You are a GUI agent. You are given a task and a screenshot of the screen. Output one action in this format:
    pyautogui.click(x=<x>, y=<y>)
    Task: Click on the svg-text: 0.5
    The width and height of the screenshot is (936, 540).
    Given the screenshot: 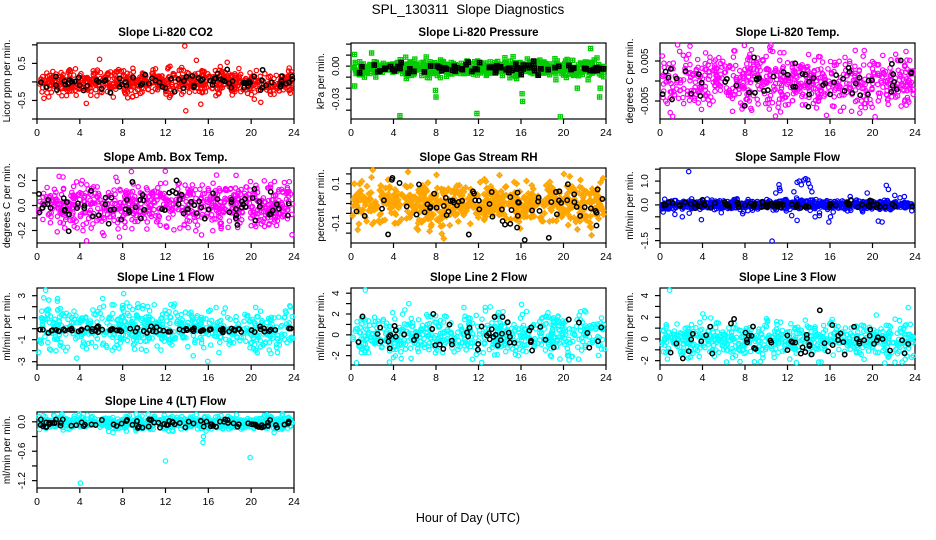 What is the action you would take?
    pyautogui.click(x=22, y=63)
    